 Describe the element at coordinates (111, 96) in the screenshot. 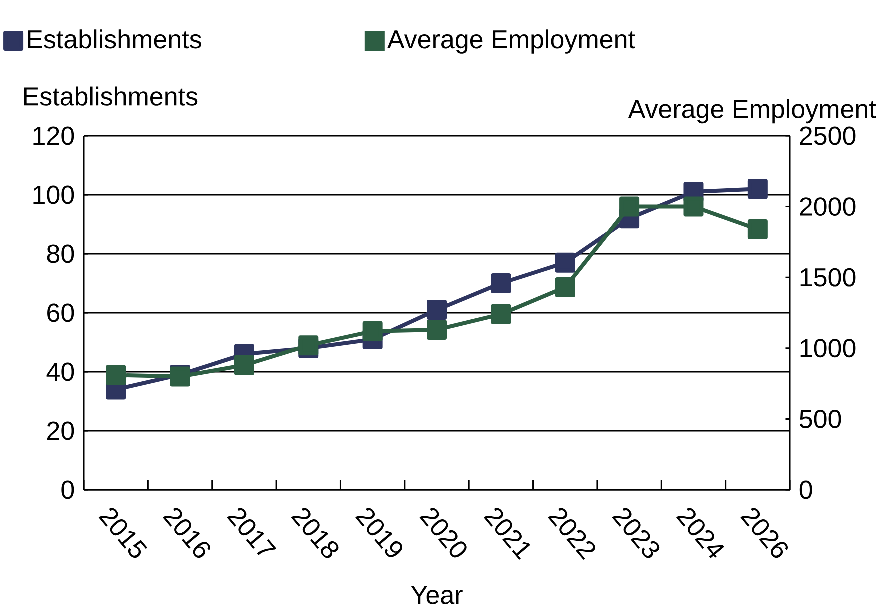

I see `y-axis-title: Establishments` at that location.